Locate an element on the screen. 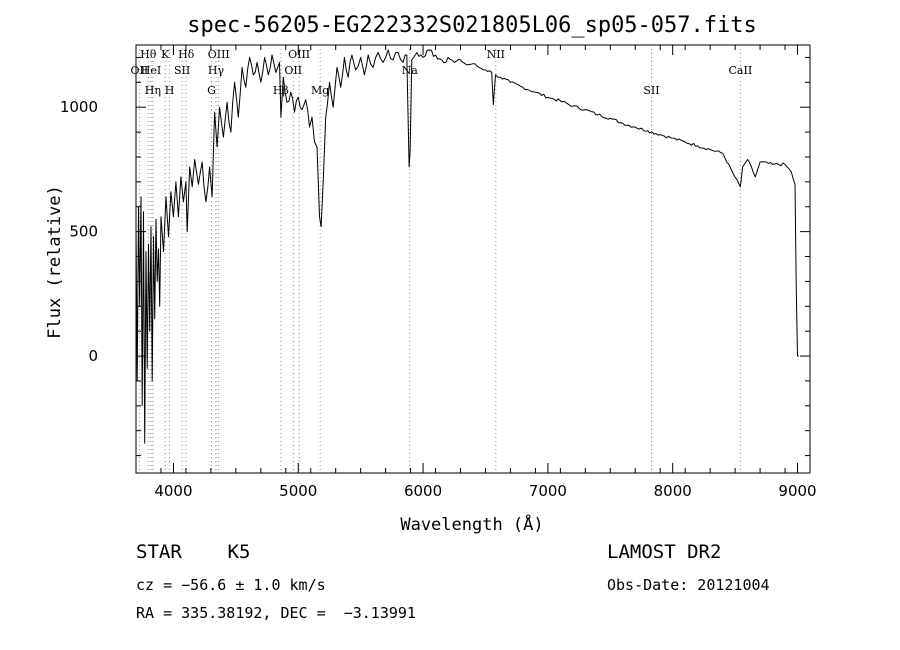 This screenshot has width=900, height=650. line-marker-label: CaII is located at coordinates (741, 70).